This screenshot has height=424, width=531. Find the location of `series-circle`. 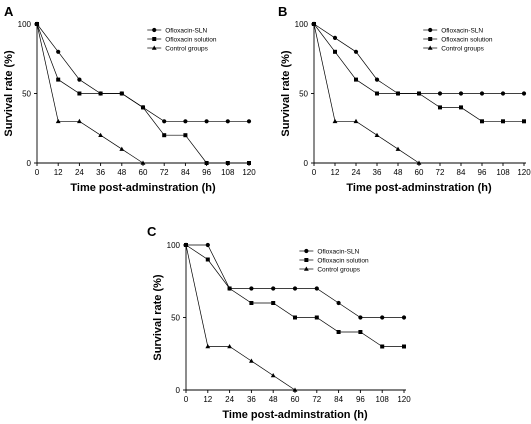

series-circle is located at coordinates (419, 58).